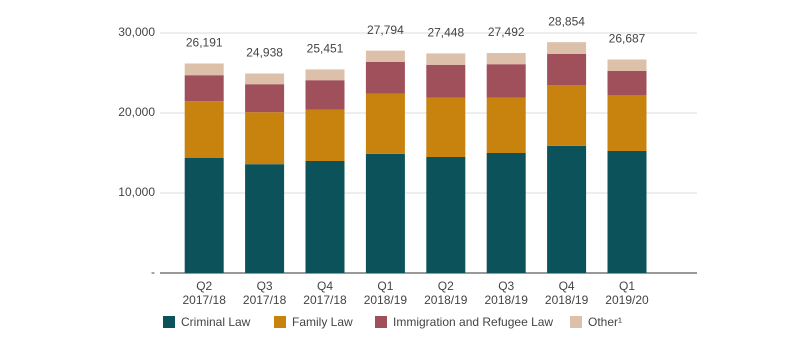 This screenshot has width=790, height=349. I want to click on total-label: 26,191, so click(204, 43).